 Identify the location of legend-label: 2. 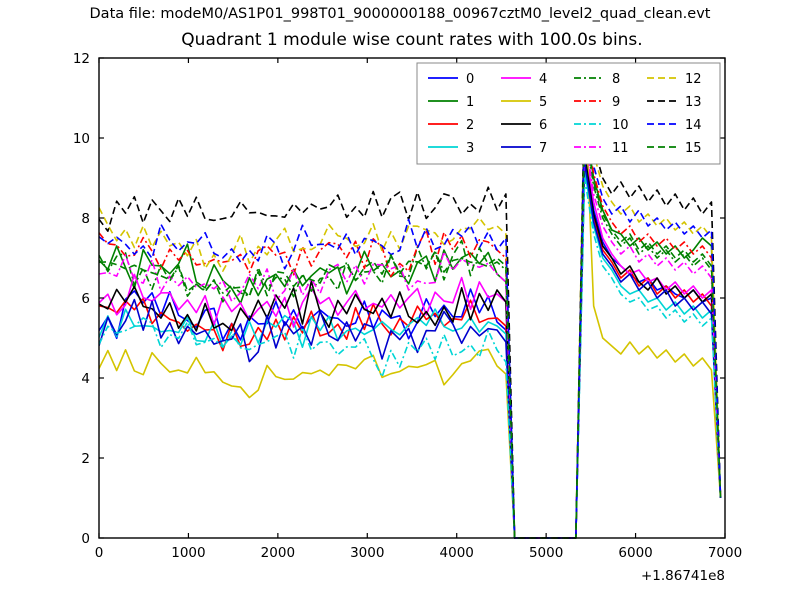
(470, 125).